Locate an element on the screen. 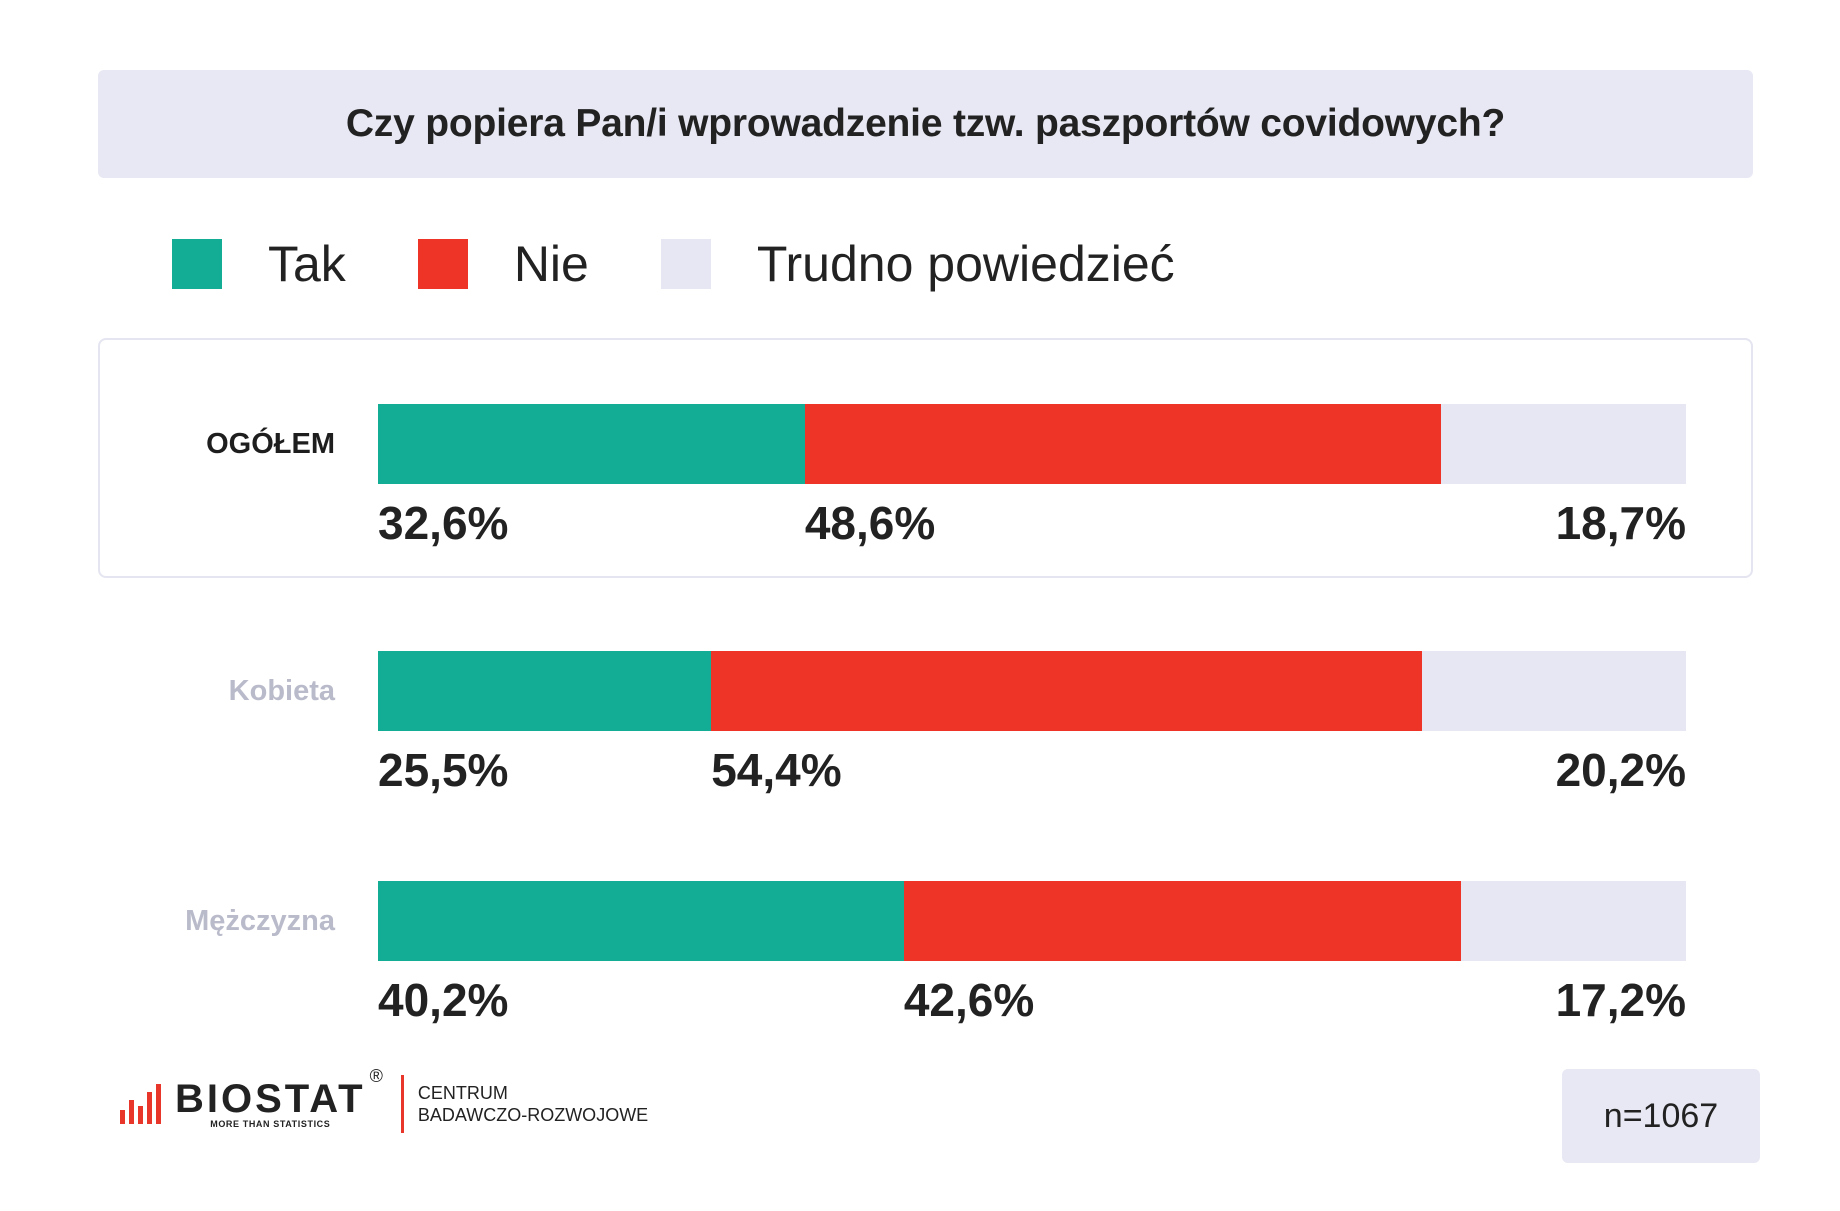 The image size is (1840, 1211). bar-track: 32,6% 48,6% 18,7% is located at coordinates (1032, 476).